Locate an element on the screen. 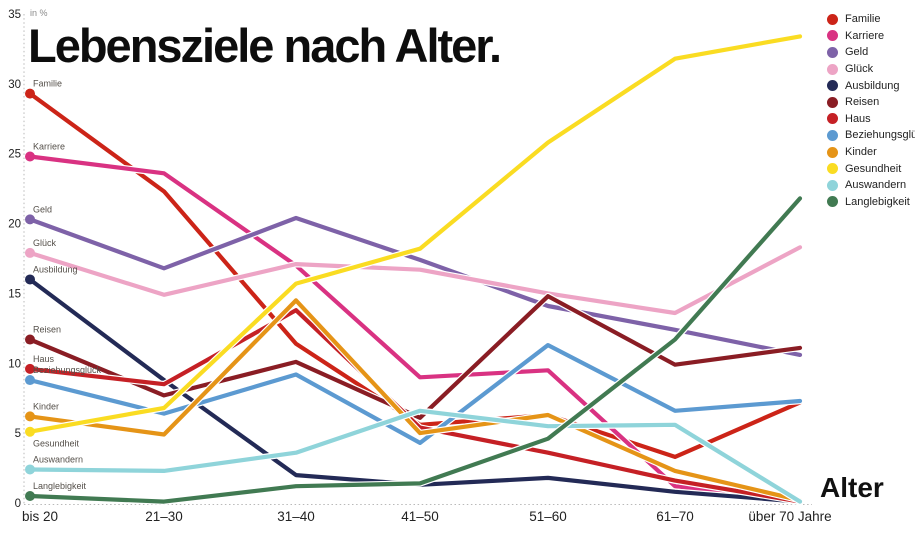  y-tick-label-25: 25 is located at coordinates (14, 155).